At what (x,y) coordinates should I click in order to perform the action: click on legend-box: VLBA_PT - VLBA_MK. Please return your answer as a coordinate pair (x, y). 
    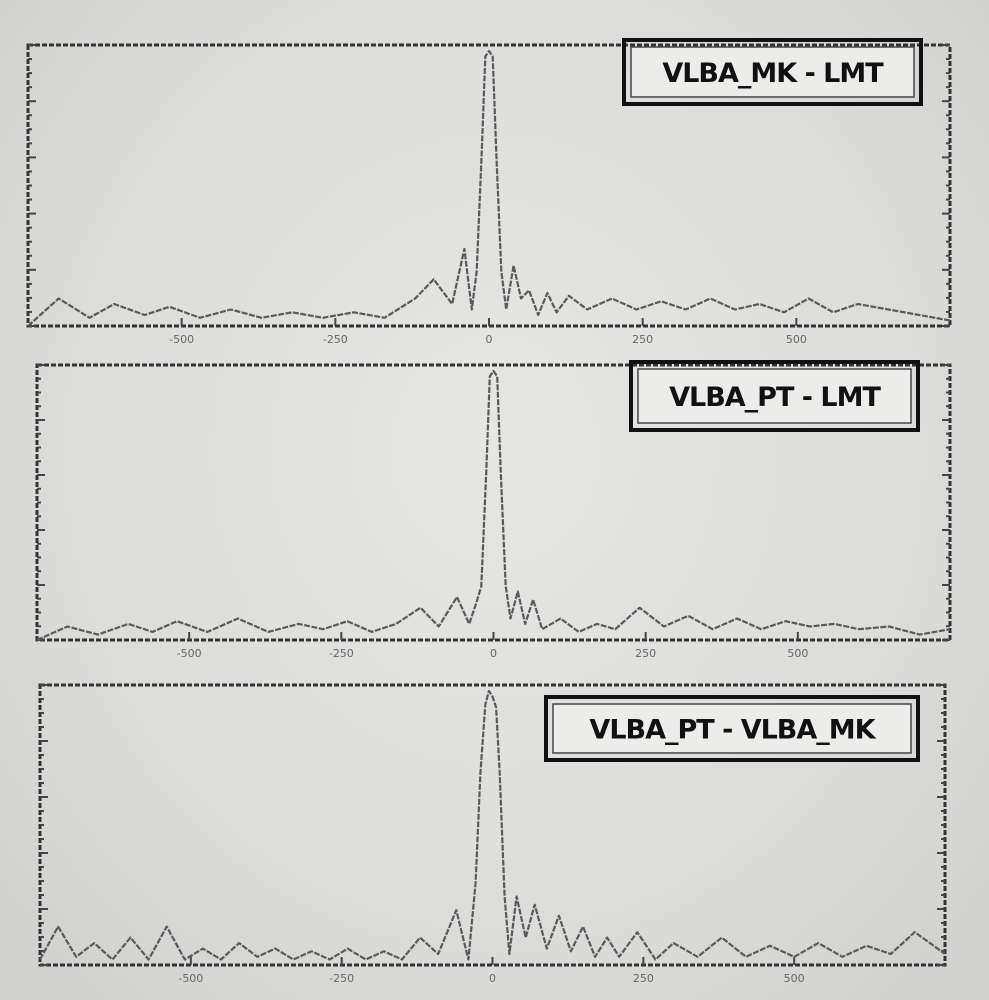
    Looking at the image, I should click on (732, 728).